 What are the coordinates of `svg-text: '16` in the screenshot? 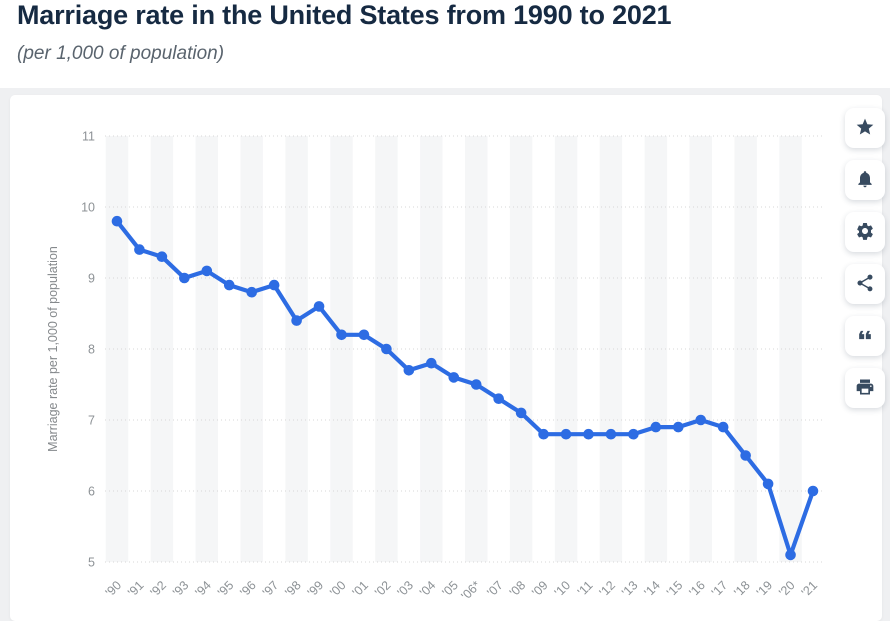 It's located at (696, 588).